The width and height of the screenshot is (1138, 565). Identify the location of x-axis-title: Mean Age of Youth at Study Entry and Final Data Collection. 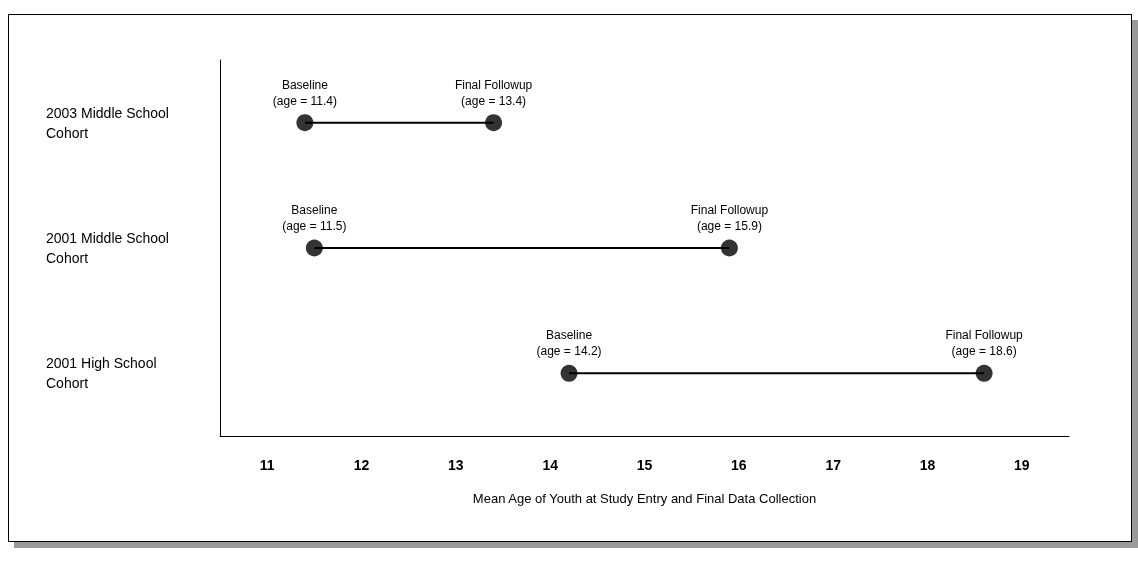
(644, 498).